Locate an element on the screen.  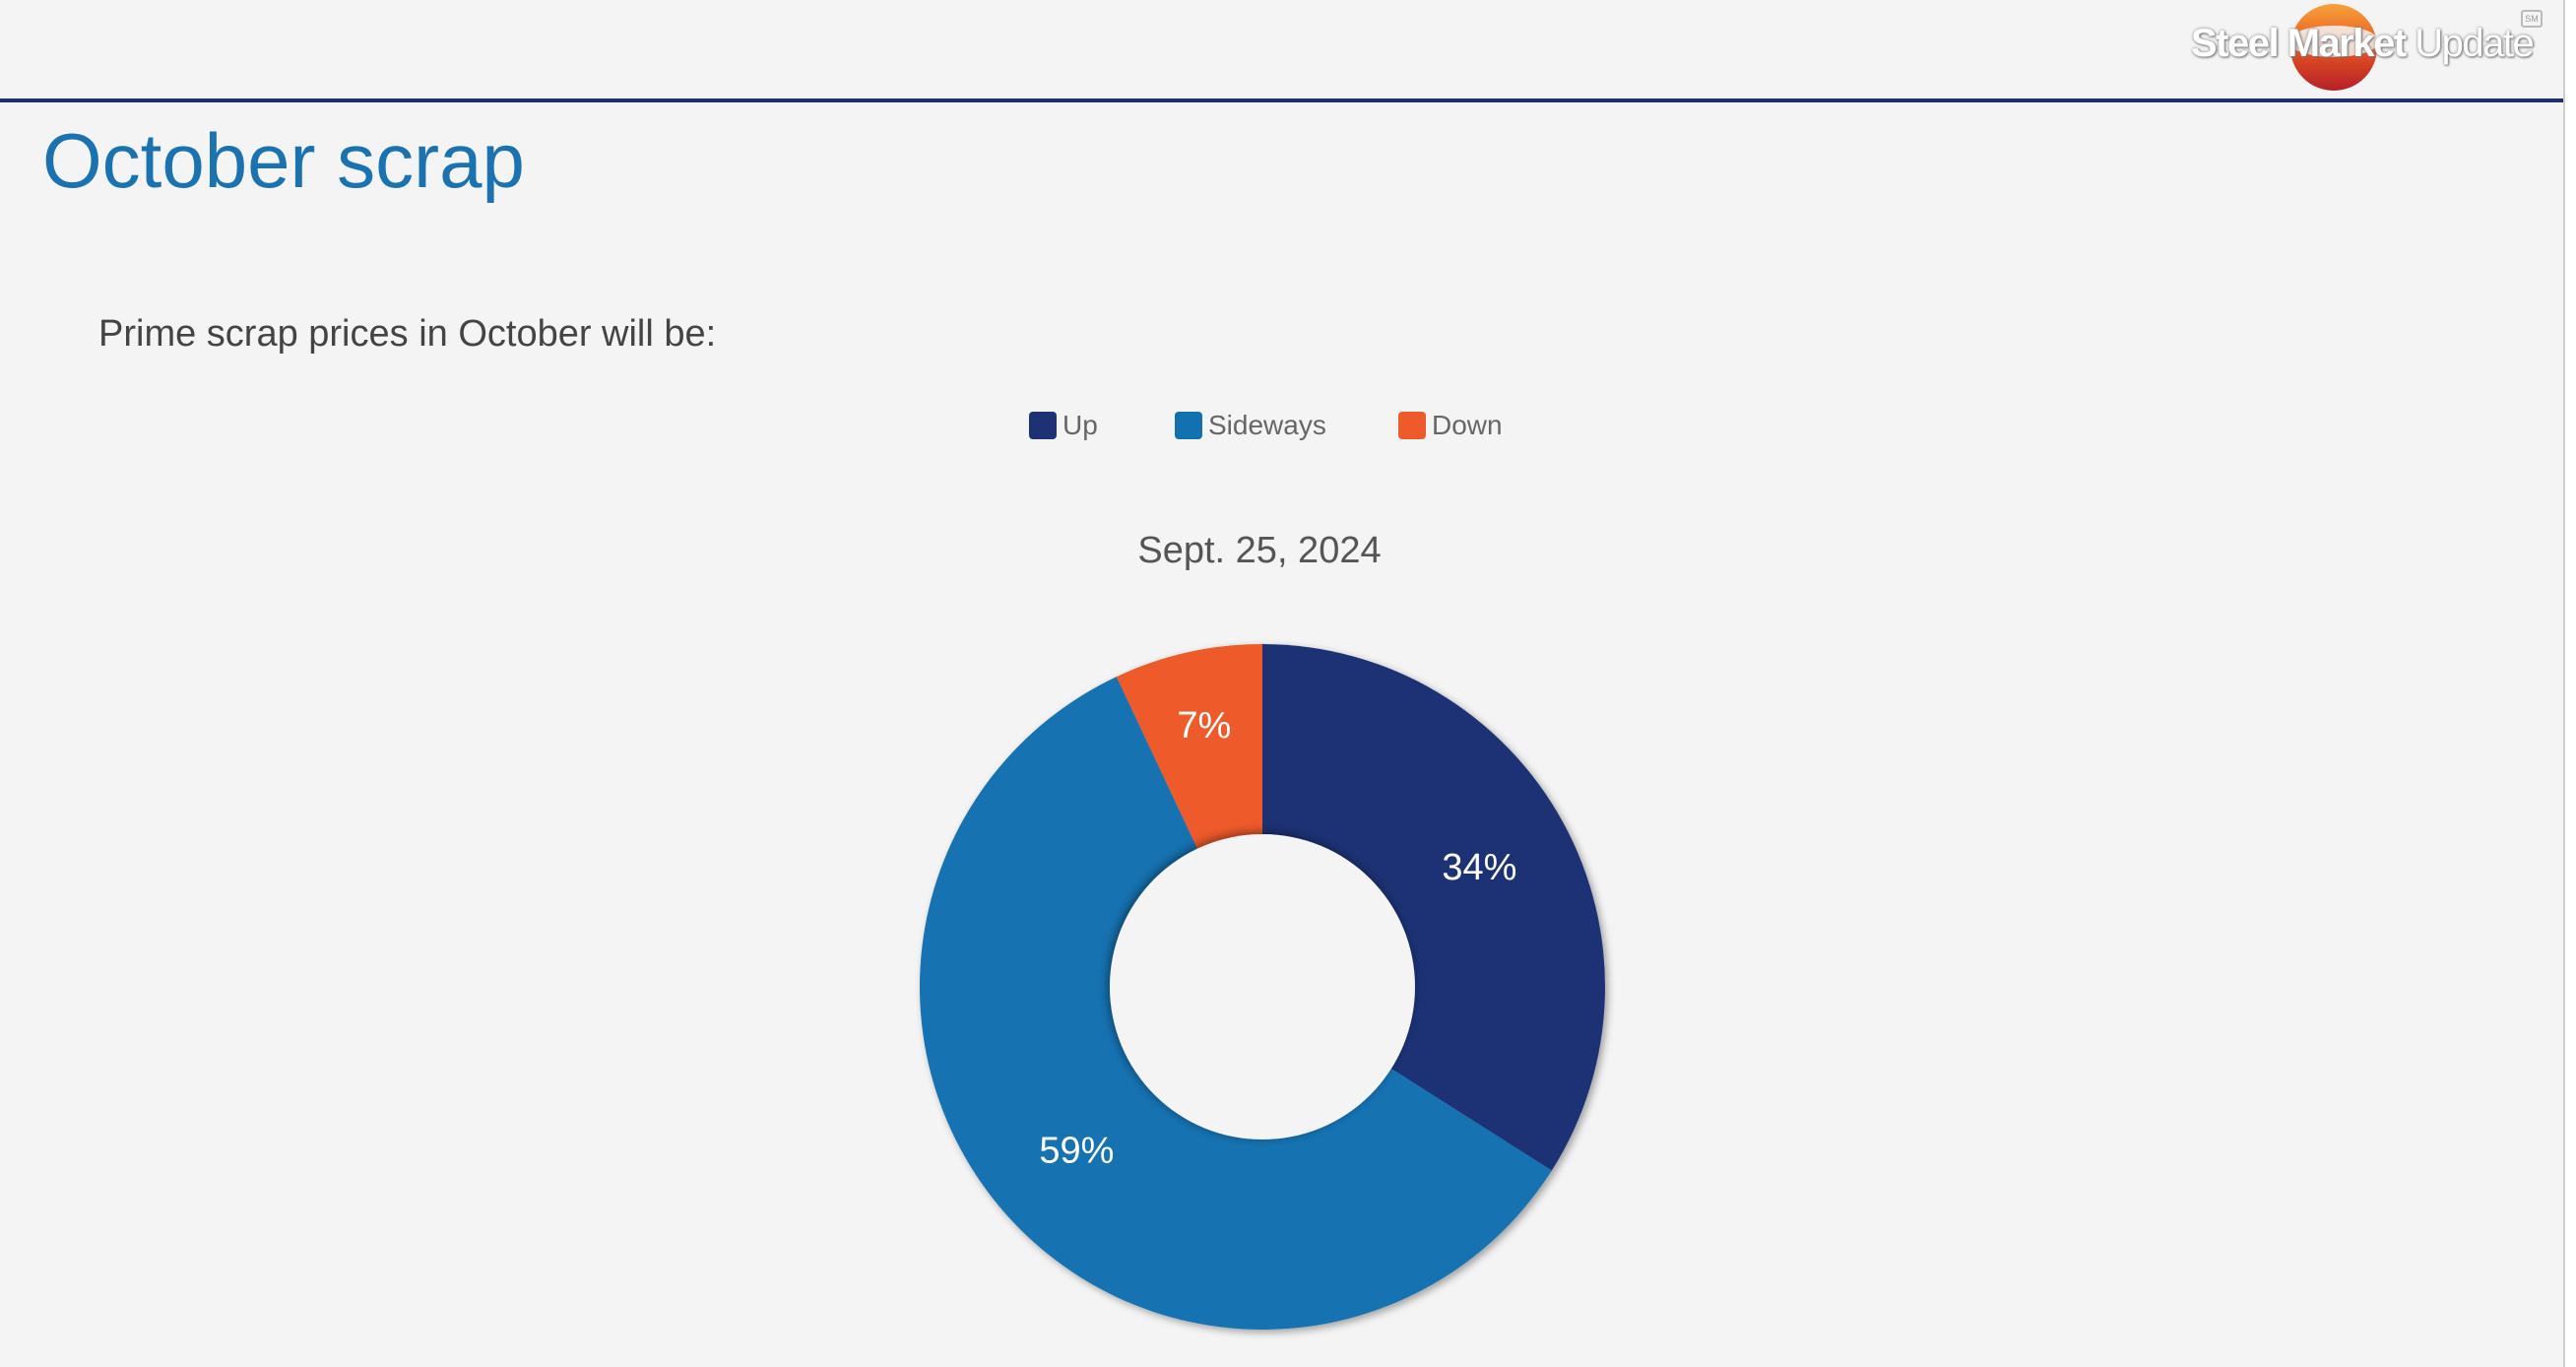
donut-slice-up is located at coordinates (1433, 908).